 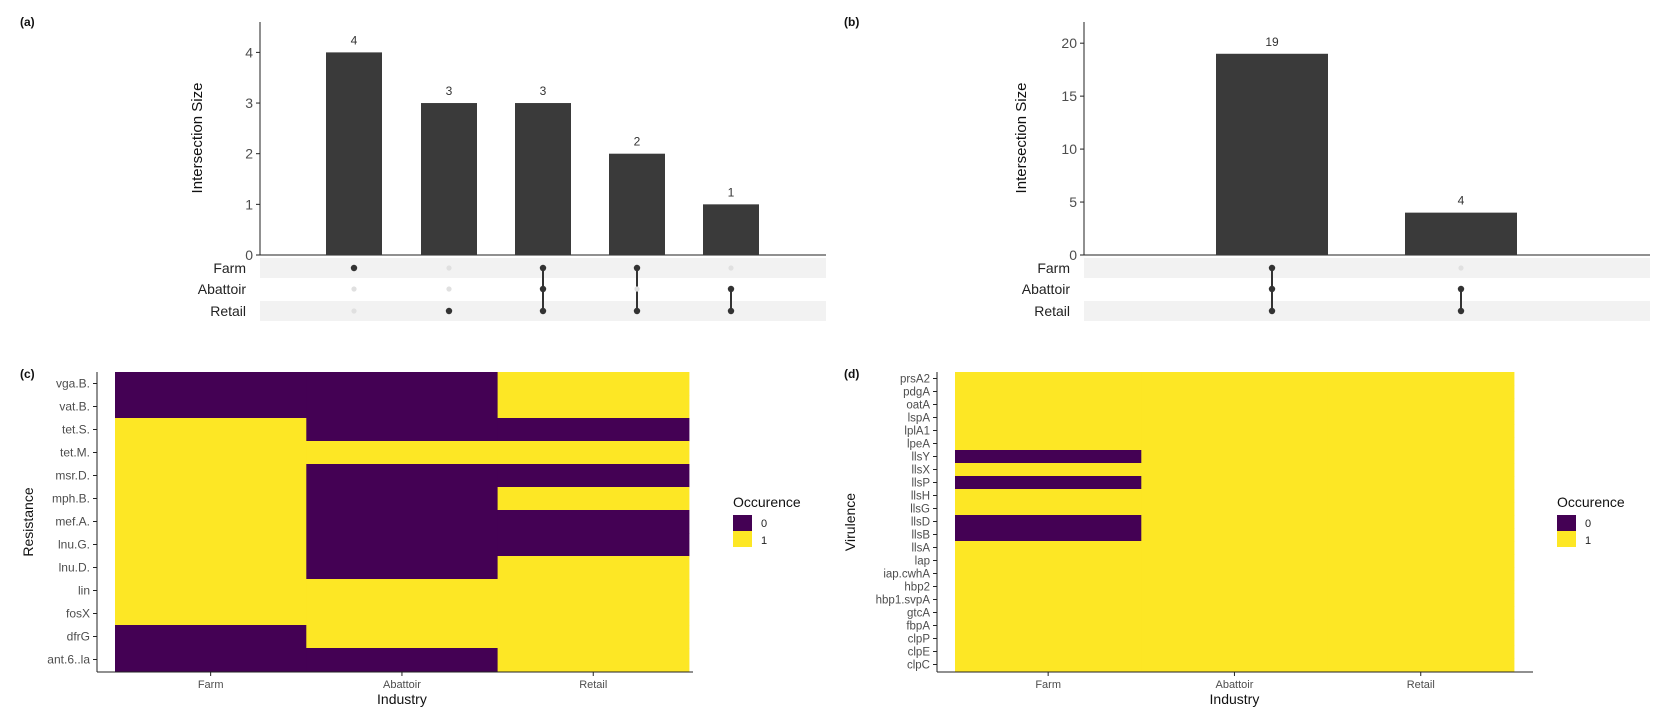 I want to click on y-tick-label: 1, so click(x=249, y=204).